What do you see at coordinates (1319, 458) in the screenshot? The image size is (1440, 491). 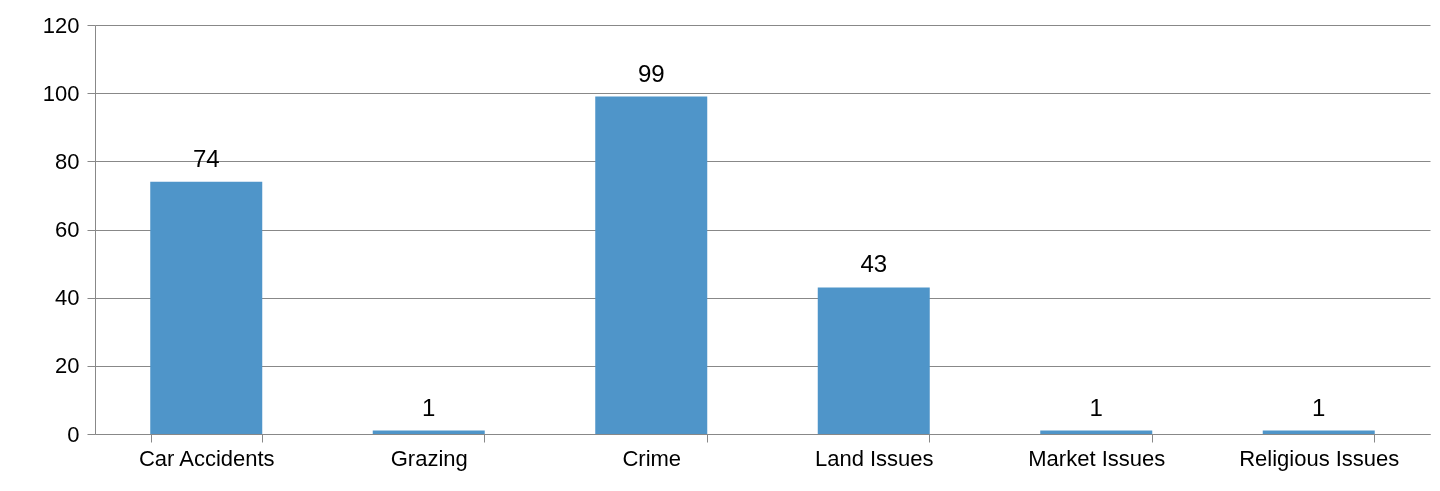 I see `x-tick-label: Religious Issues` at bounding box center [1319, 458].